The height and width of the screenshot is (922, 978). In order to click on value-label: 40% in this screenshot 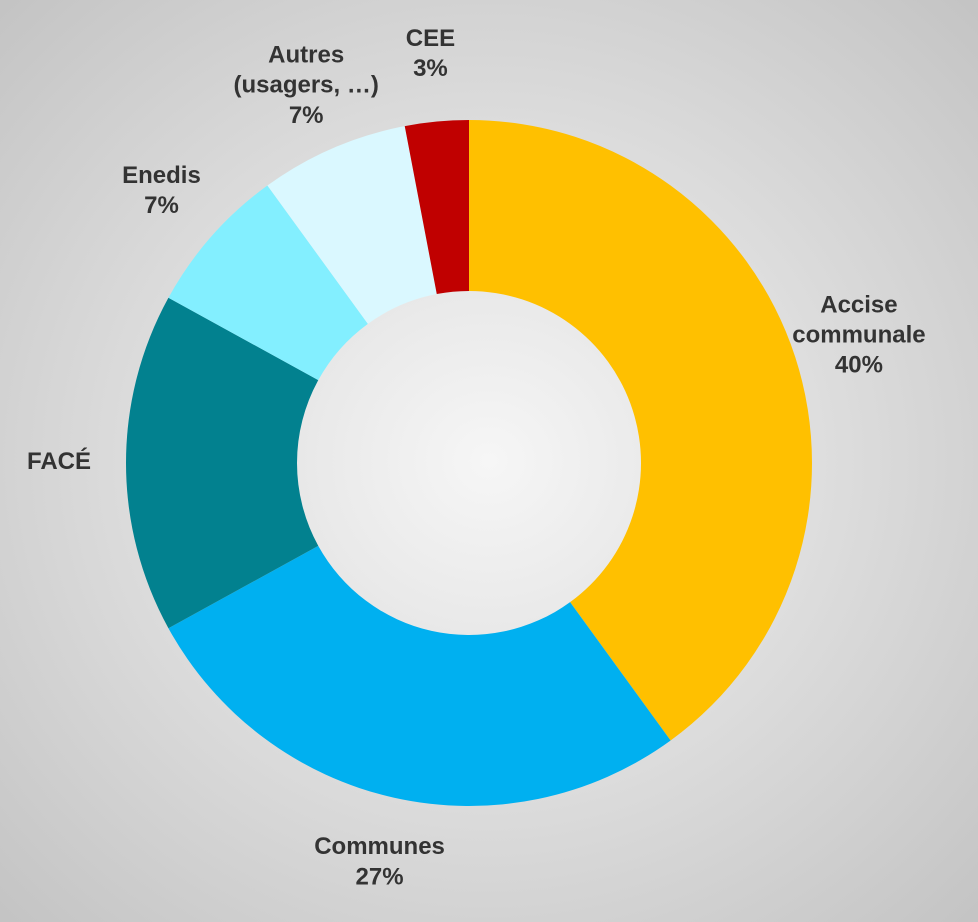, I will do `click(859, 365)`.